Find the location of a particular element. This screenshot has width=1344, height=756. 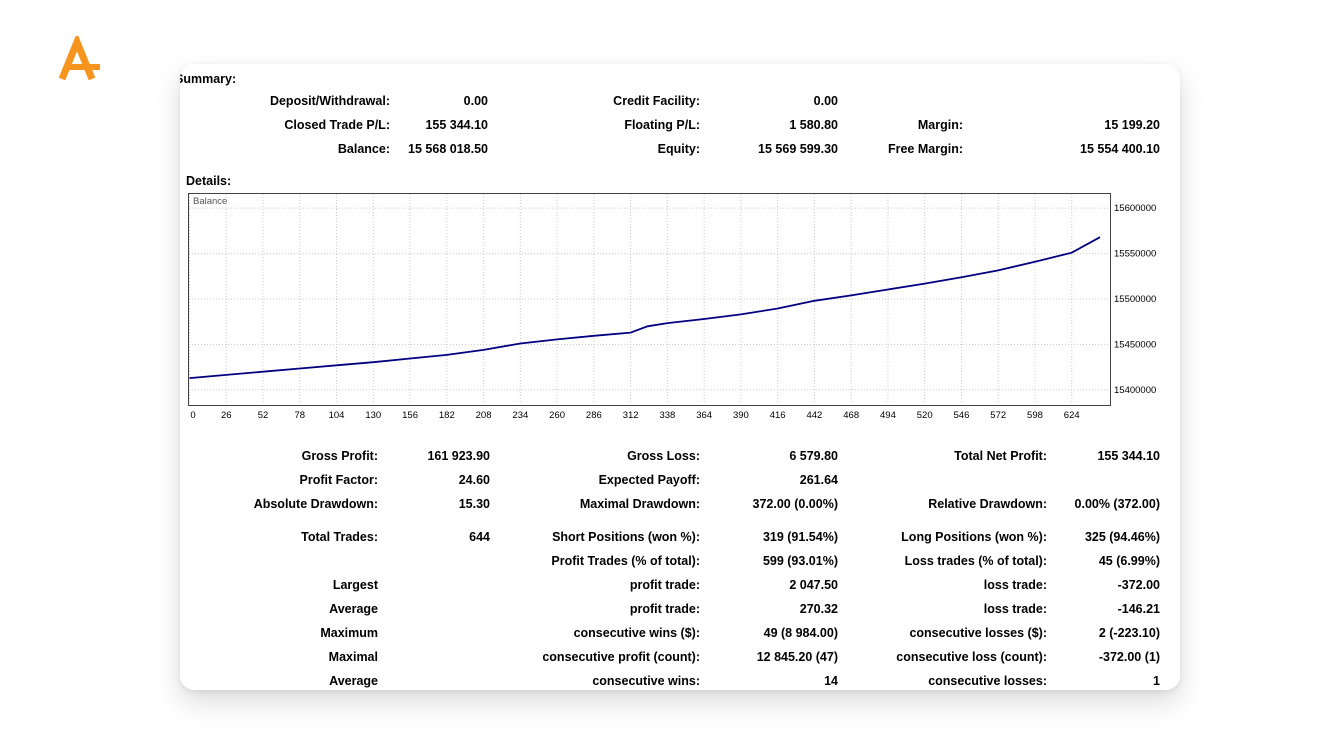

stat-label: Loss trades (% of total): is located at coordinates (975, 561).